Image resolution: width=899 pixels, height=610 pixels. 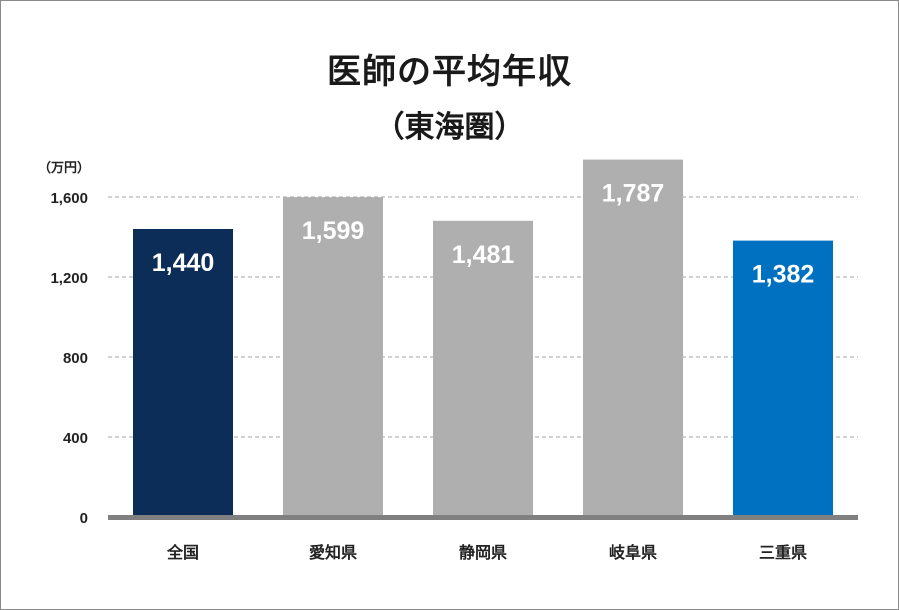 What do you see at coordinates (783, 275) in the screenshot?
I see `data-label: 1,382` at bounding box center [783, 275].